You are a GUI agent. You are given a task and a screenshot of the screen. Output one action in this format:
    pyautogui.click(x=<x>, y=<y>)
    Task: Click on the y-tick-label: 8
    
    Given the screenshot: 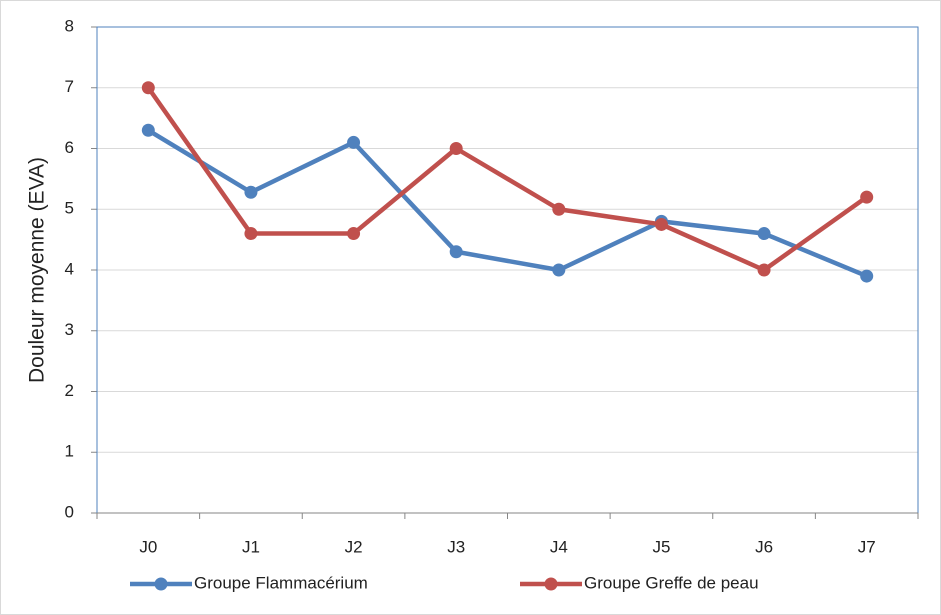 What is the action you would take?
    pyautogui.click(x=69, y=25)
    